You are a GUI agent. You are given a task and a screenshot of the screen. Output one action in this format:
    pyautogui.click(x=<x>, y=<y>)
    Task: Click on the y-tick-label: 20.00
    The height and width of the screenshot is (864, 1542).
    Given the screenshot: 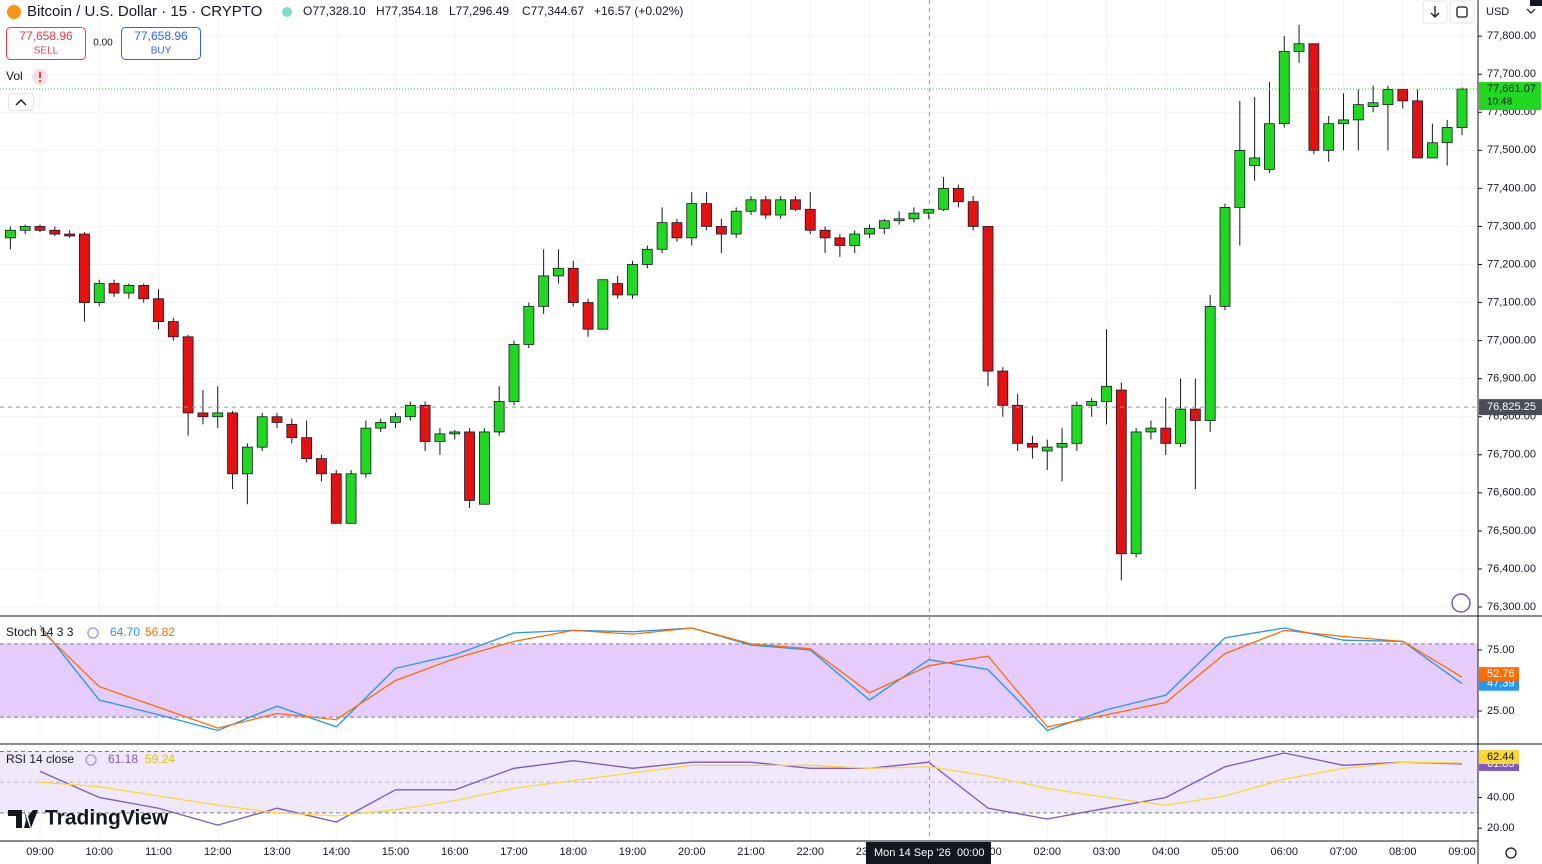 What is the action you would take?
    pyautogui.click(x=1501, y=828)
    